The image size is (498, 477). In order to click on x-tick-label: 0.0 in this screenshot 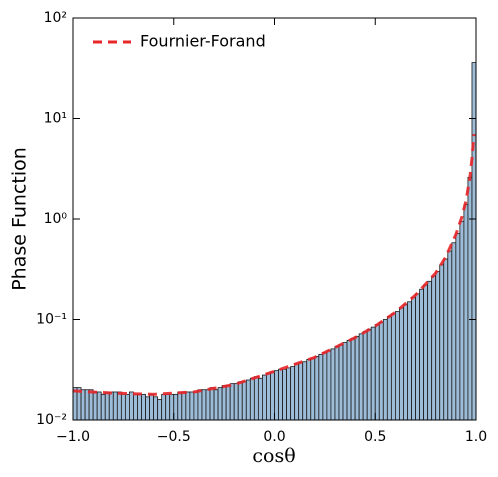, I will do `click(274, 437)`.